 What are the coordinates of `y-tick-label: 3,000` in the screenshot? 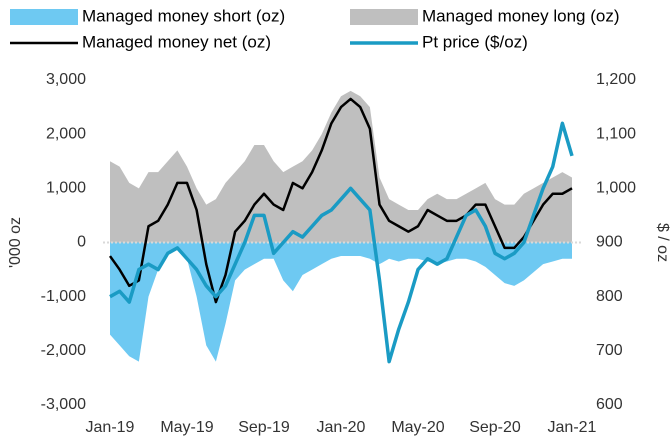 It's located at (66, 79).